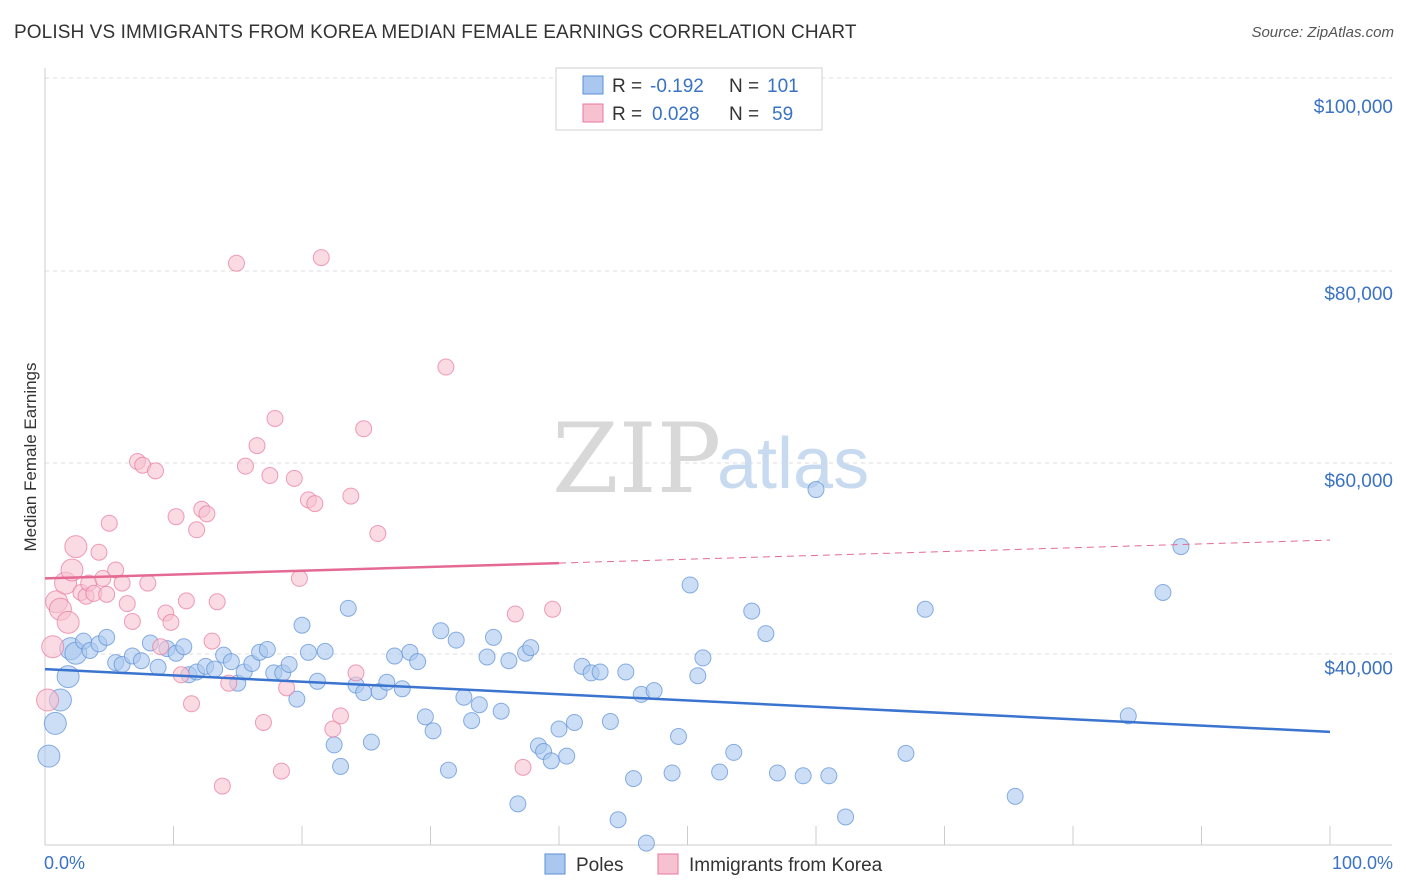 The width and height of the screenshot is (1406, 892). What do you see at coordinates (783, 86) in the screenshot?
I see `legend-n-value-poles: 101` at bounding box center [783, 86].